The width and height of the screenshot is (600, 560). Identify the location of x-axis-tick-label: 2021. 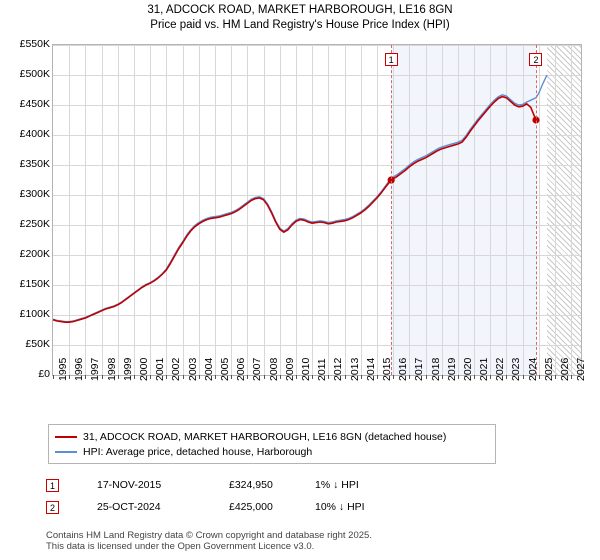
(484, 369).